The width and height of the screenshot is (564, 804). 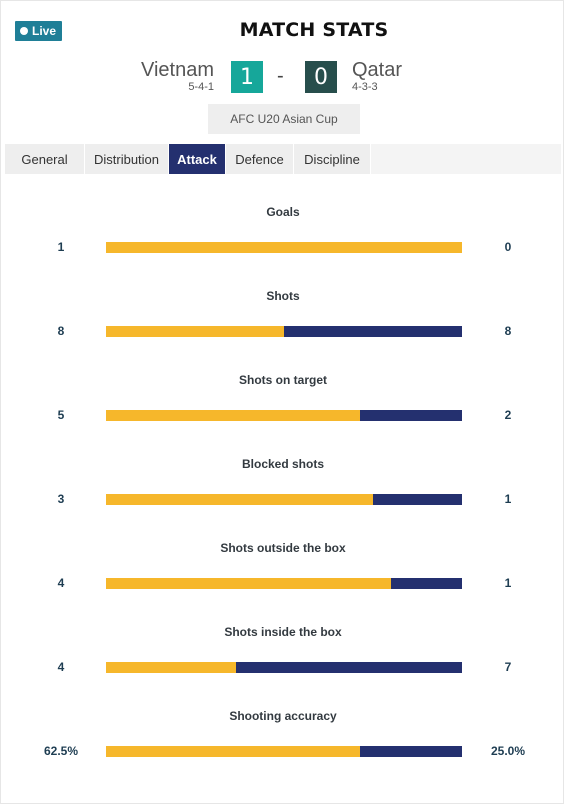 What do you see at coordinates (377, 70) in the screenshot?
I see `away-team-name: Qatar` at bounding box center [377, 70].